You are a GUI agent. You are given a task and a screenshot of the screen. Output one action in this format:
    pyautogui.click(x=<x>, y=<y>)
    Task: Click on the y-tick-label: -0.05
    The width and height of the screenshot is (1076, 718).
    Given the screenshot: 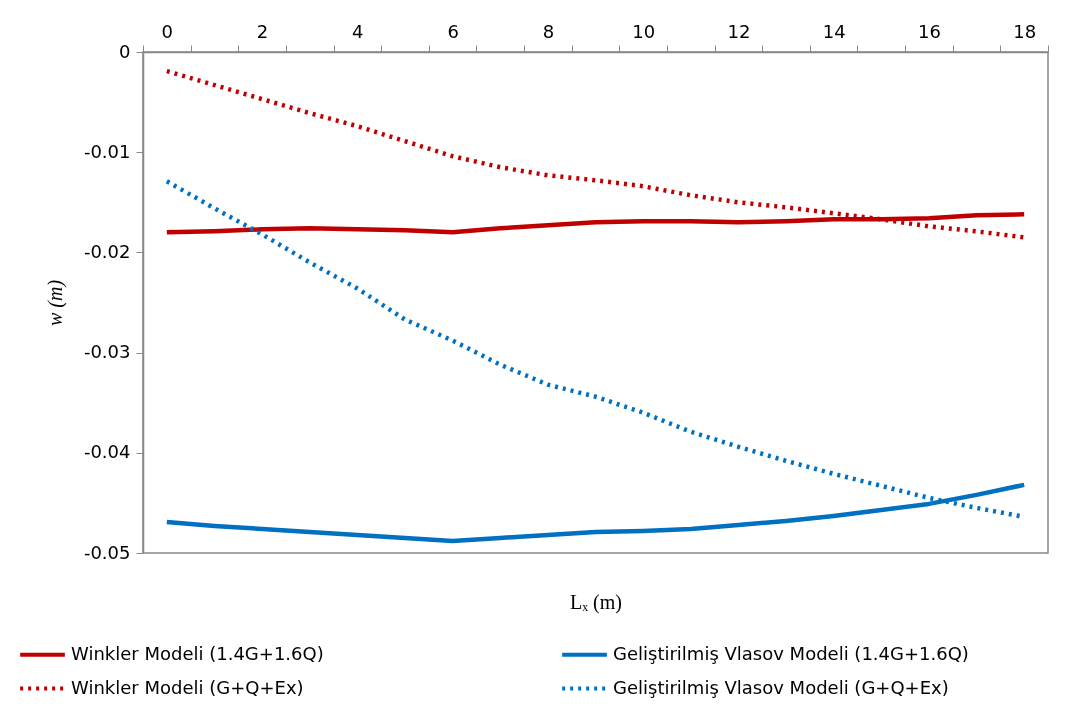 What is the action you would take?
    pyautogui.click(x=107, y=552)
    